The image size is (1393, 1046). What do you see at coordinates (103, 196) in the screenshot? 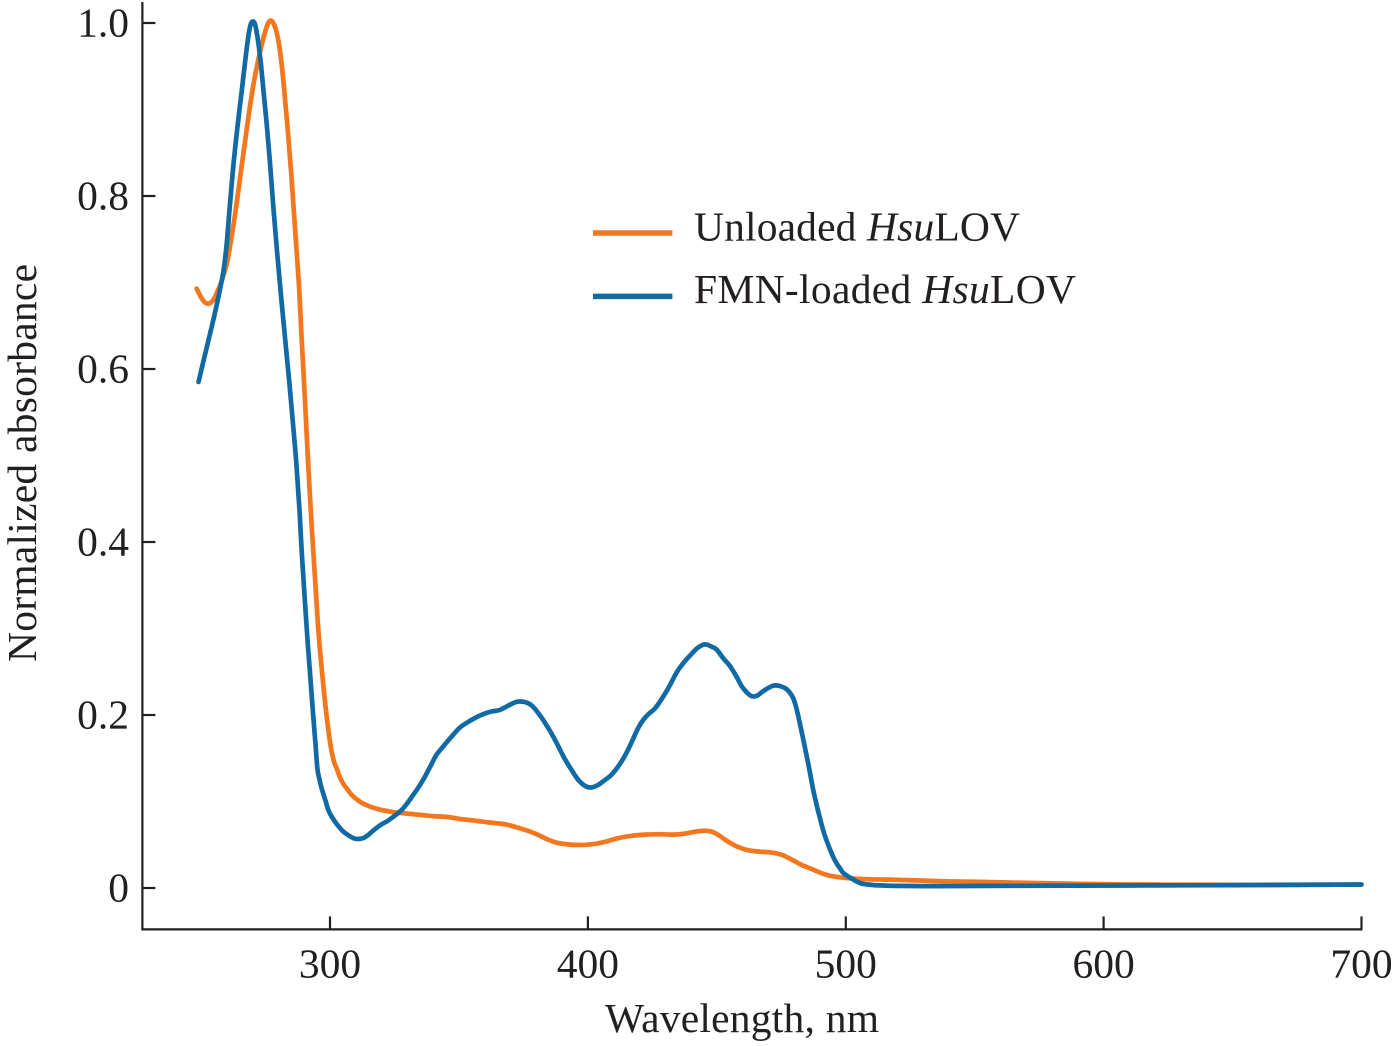
I see `svg-text: 0.8` at bounding box center [103, 196].